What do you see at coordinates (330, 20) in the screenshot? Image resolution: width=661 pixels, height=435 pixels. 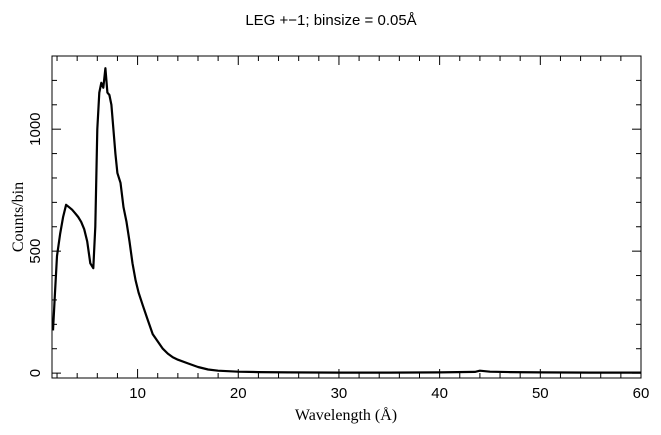 I see `chart-title: LEG +−1; binsize = 0.05Å` at bounding box center [330, 20].